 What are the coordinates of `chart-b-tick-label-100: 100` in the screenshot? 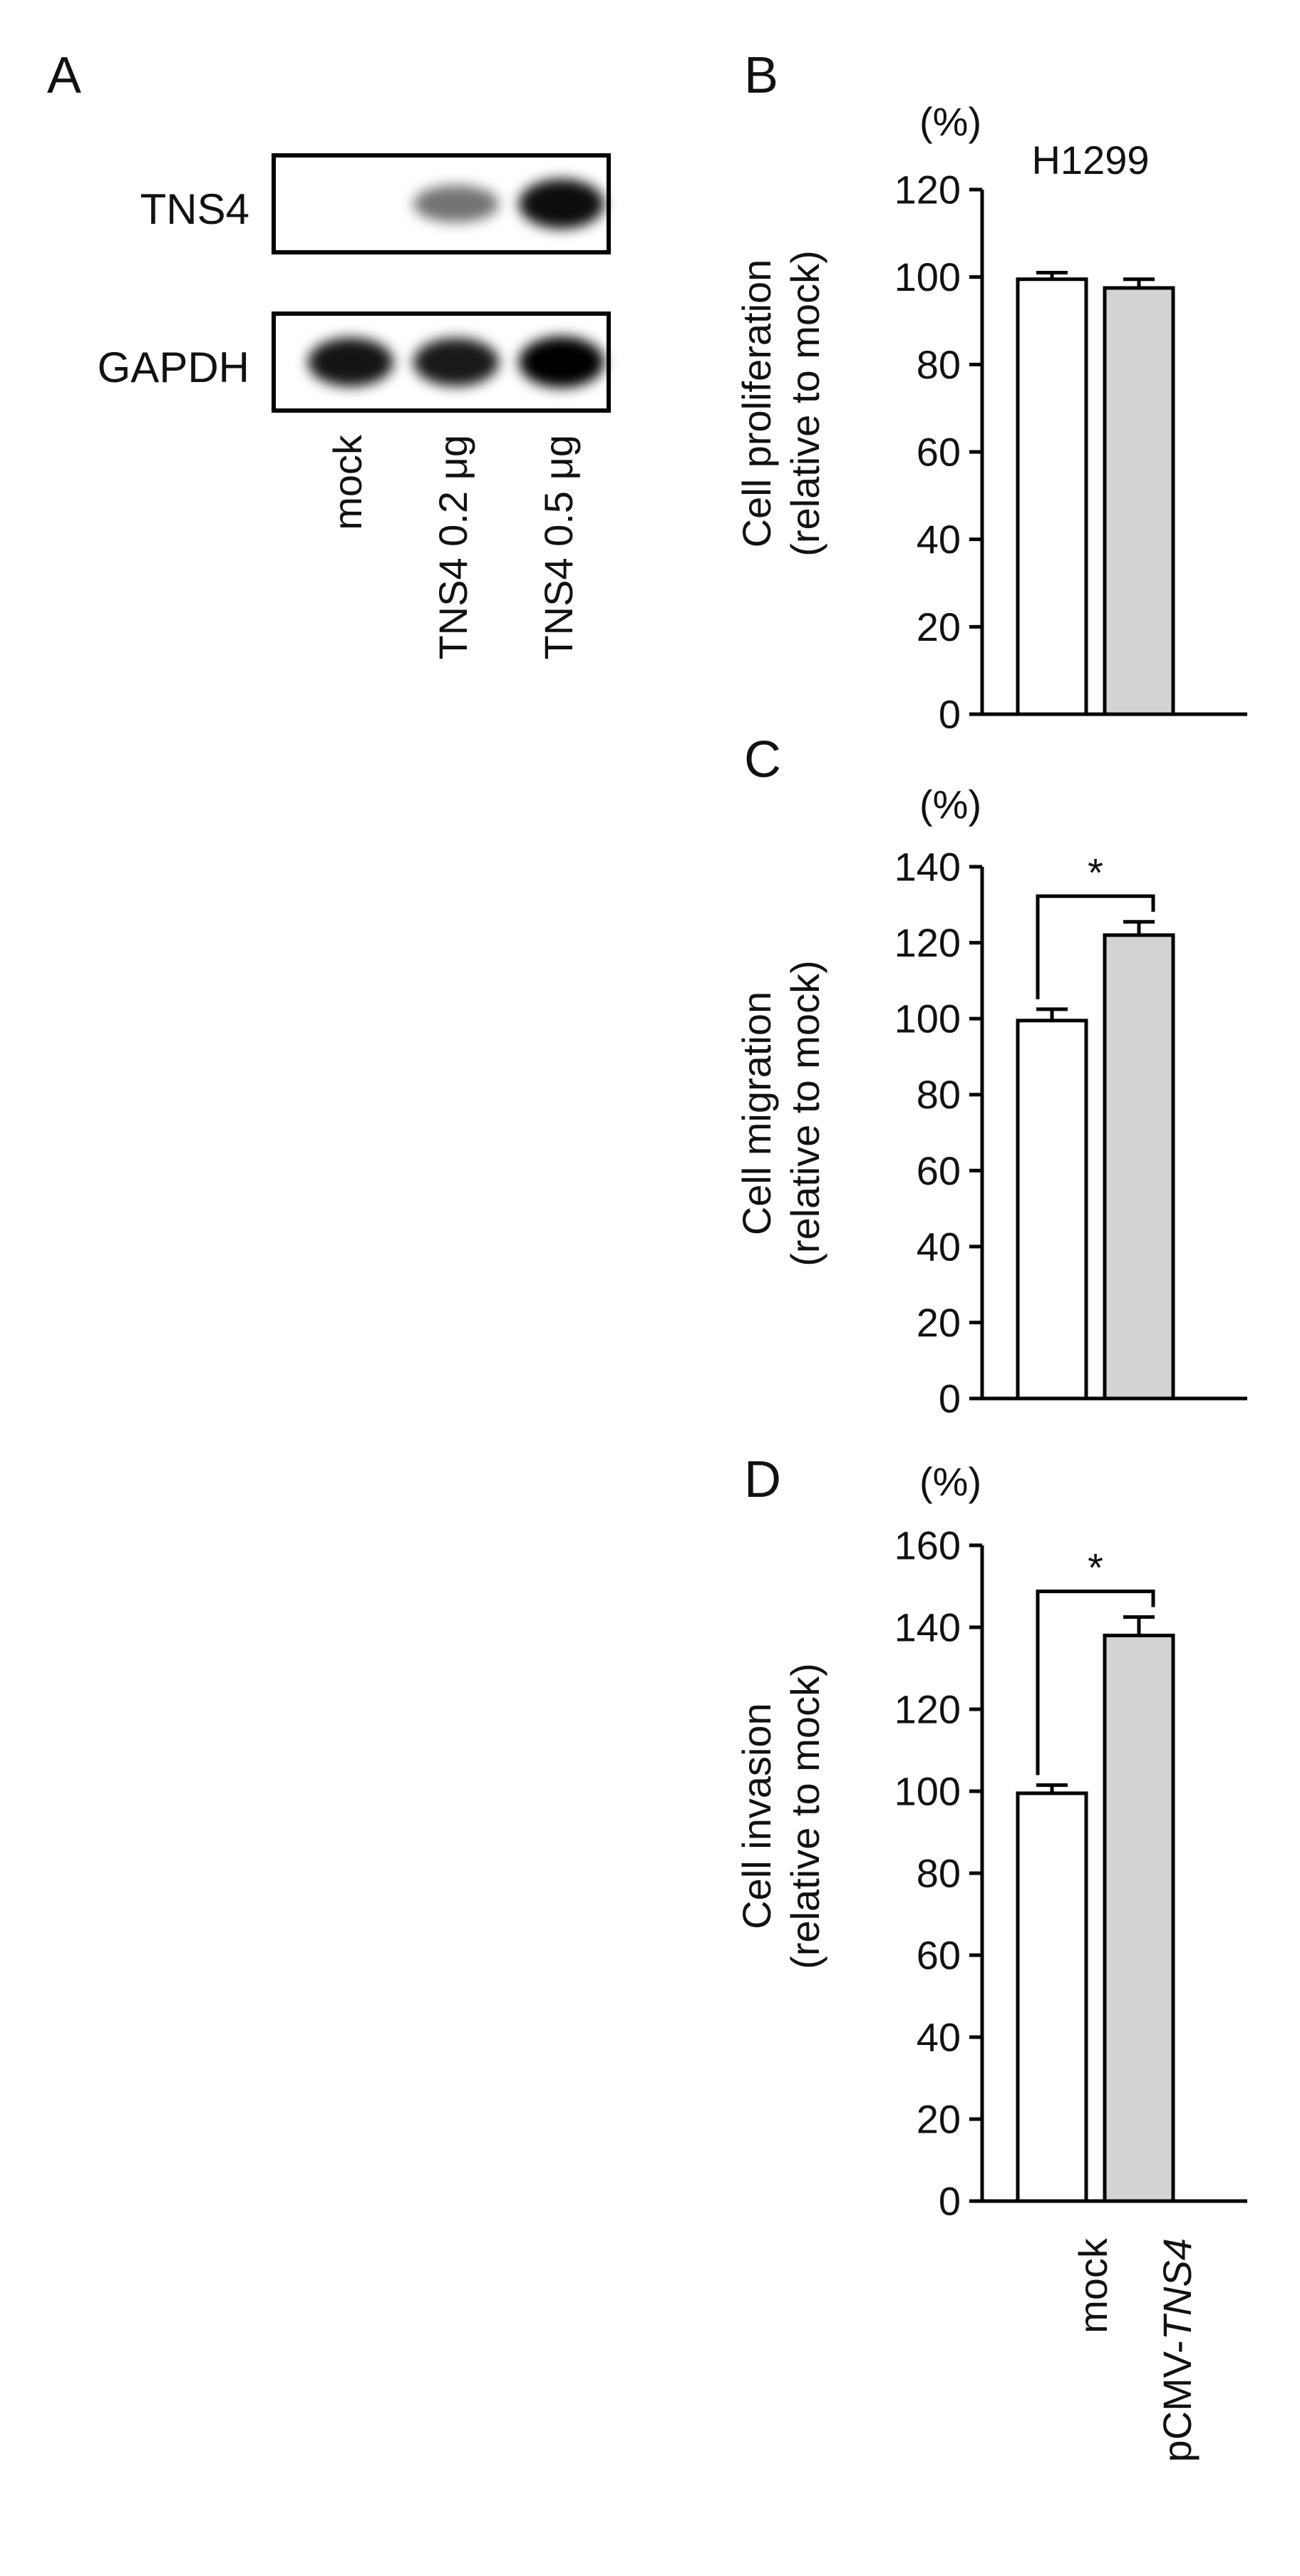 It's located at (928, 276).